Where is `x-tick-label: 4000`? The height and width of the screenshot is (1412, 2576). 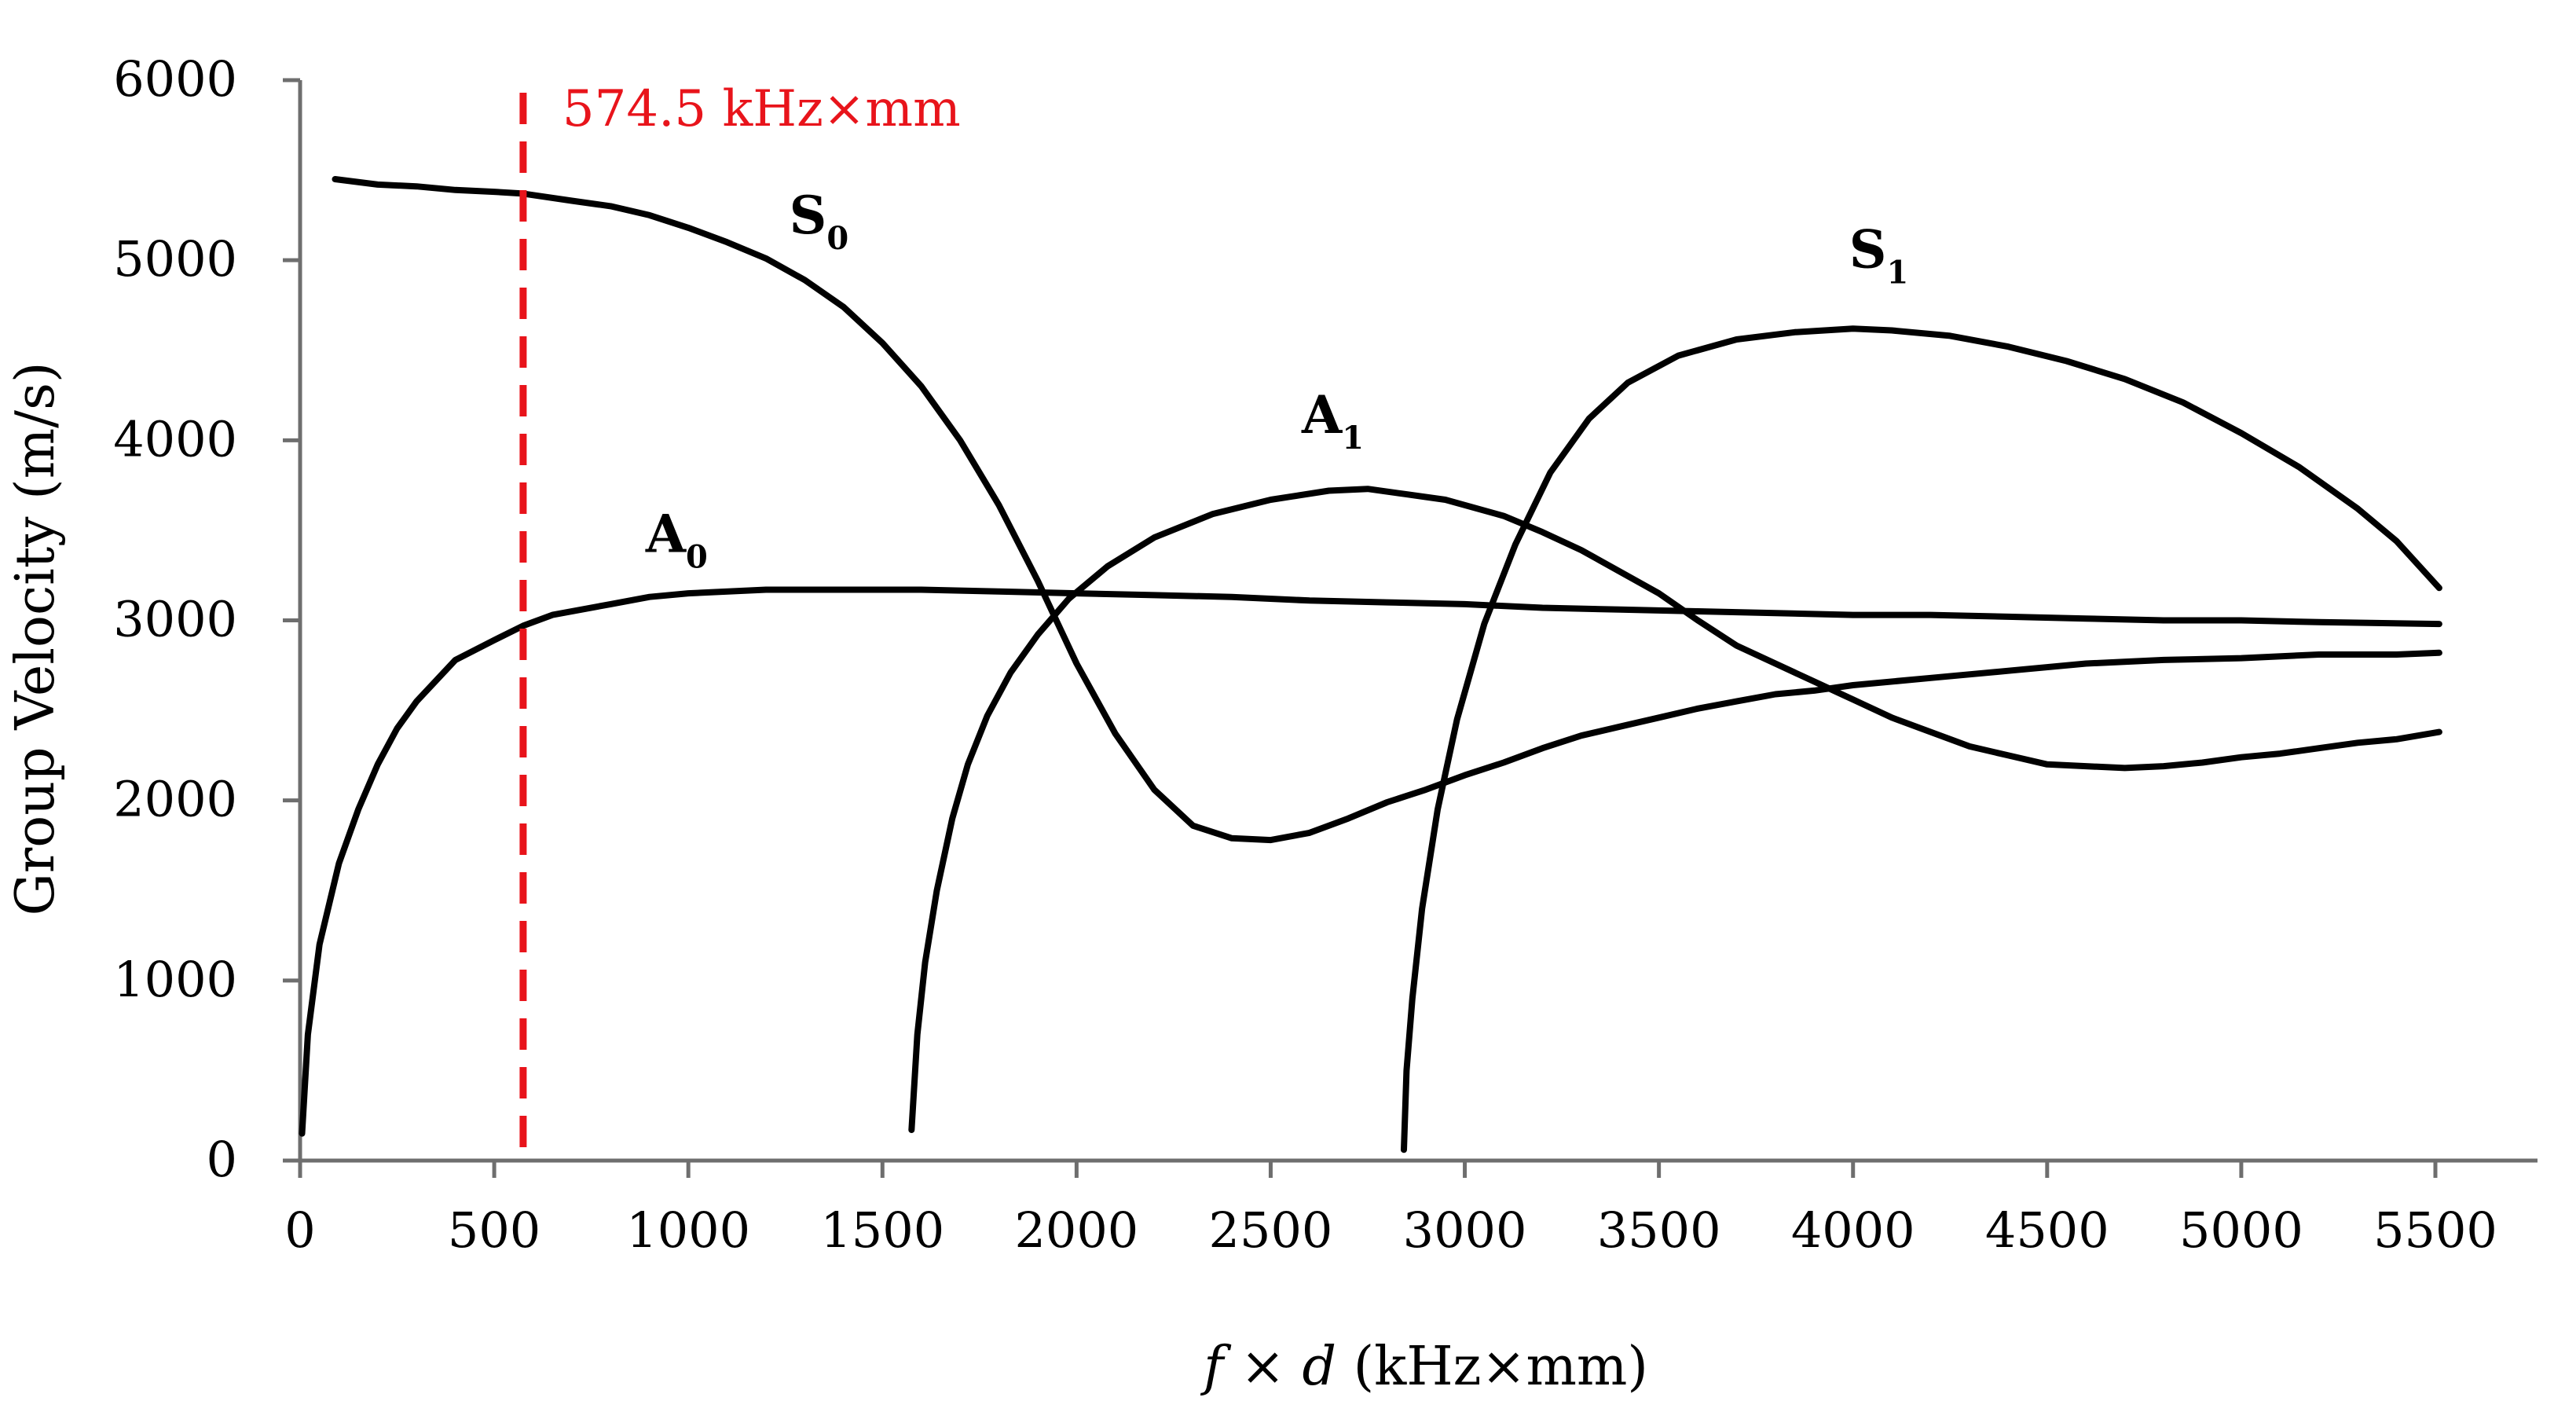 x-tick-label: 4000 is located at coordinates (1853, 1230).